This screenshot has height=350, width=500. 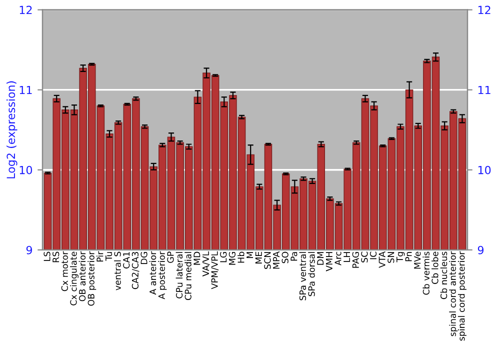 What do you see at coordinates (462, 296) in the screenshot?
I see `x-tick-label: spinal cord posterior` at bounding box center [462, 296].